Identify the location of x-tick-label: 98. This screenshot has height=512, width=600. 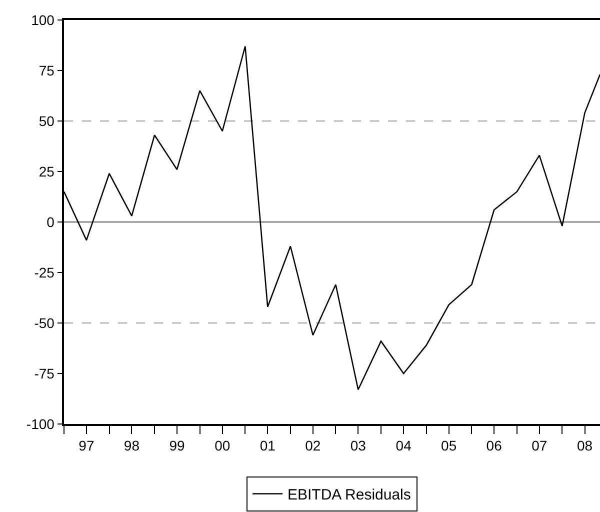
(132, 446).